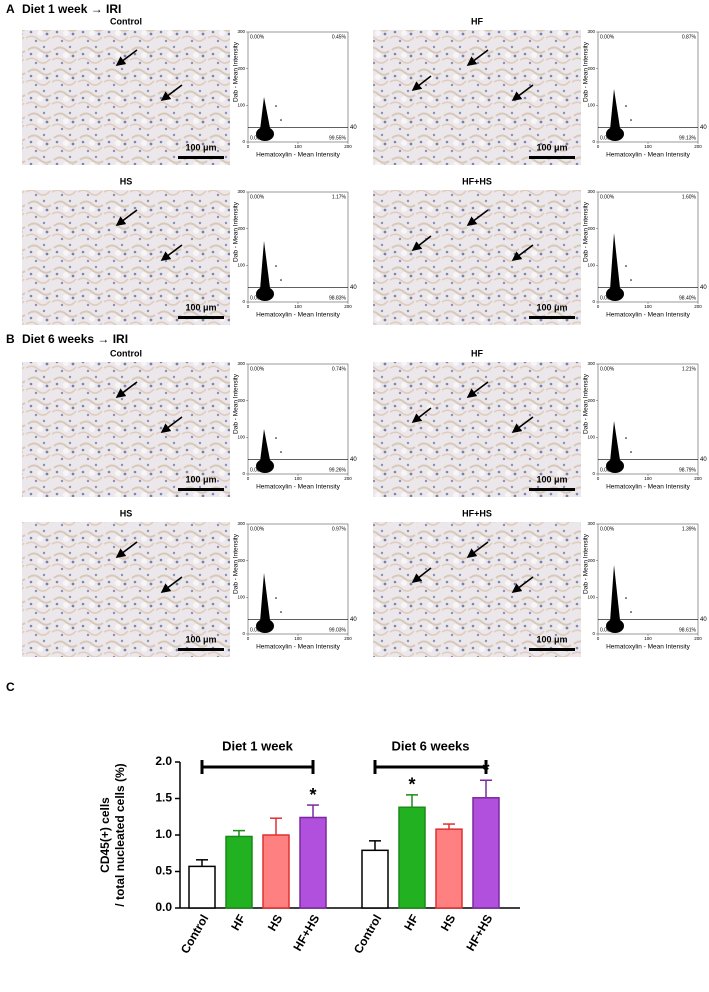  Describe the element at coordinates (485, 770) in the screenshot. I see `significance: *` at that location.